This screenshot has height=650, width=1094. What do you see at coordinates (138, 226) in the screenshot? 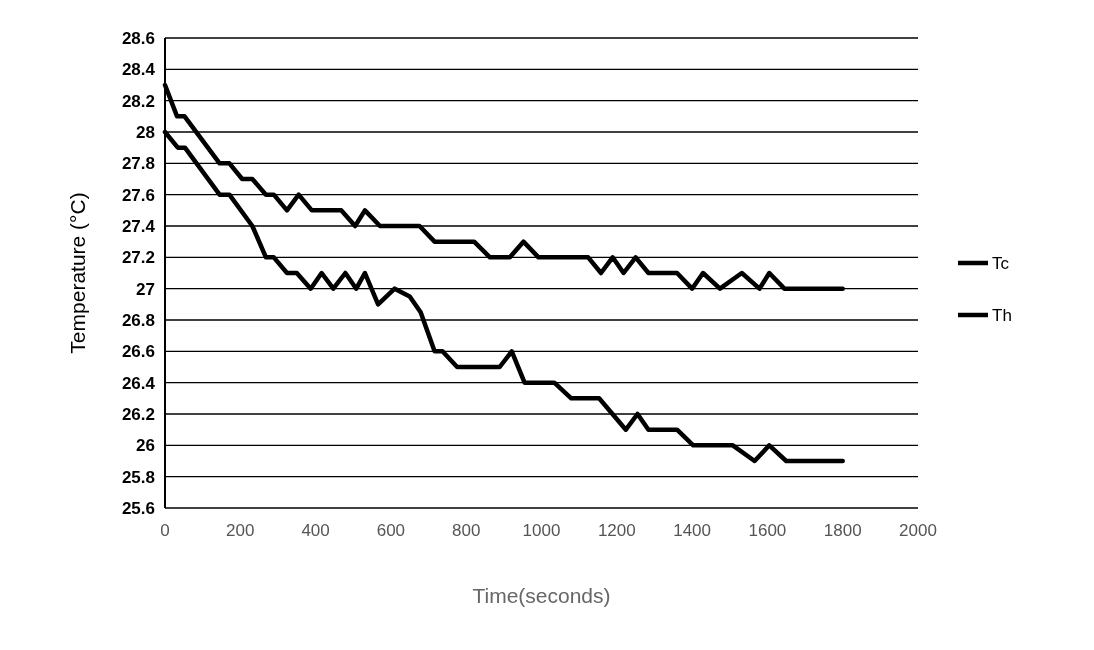
I see `y-tick-label: 27.4` at bounding box center [138, 226].